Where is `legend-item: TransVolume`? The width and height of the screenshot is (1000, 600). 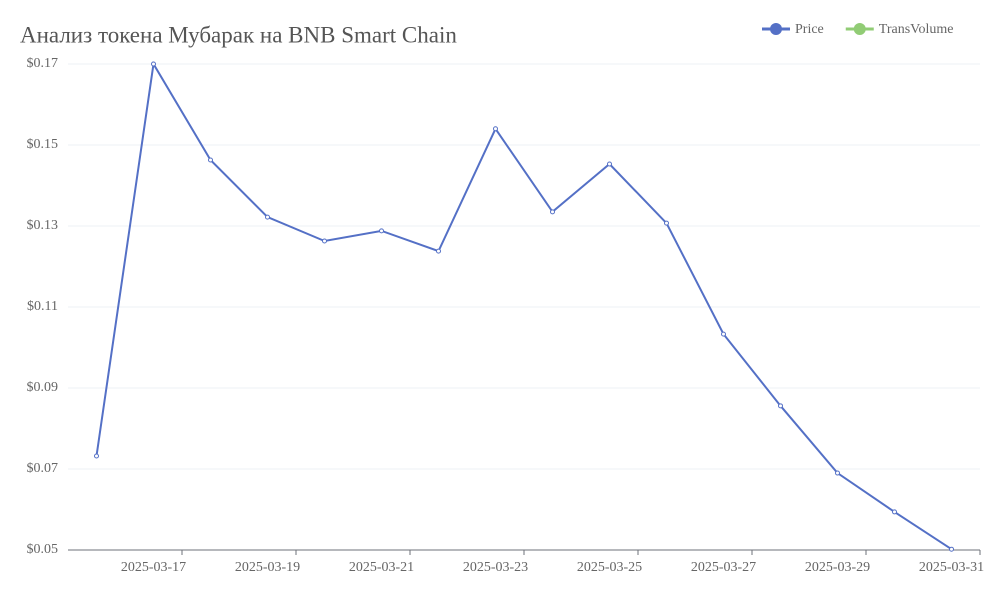 legend-item: TransVolume is located at coordinates (899, 29).